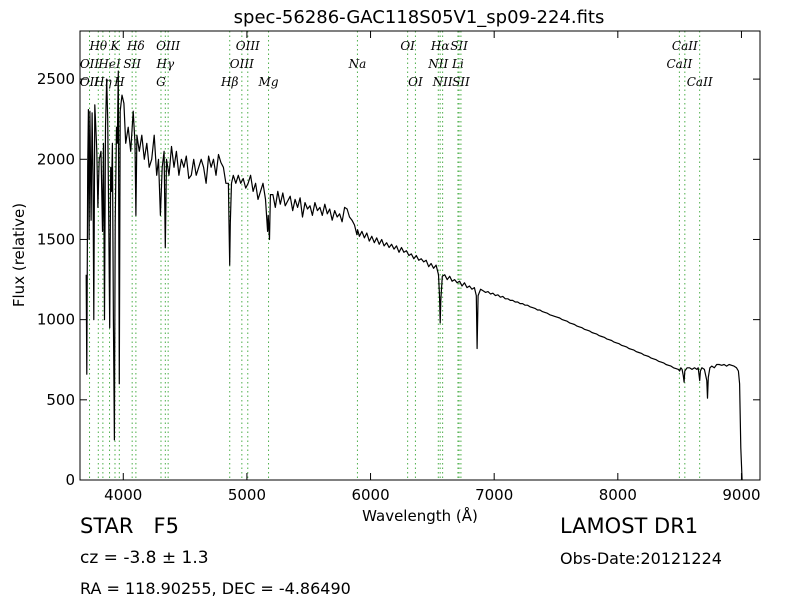 The width and height of the screenshot is (800, 600). I want to click on line-marker-label: Hα, so click(440, 46).